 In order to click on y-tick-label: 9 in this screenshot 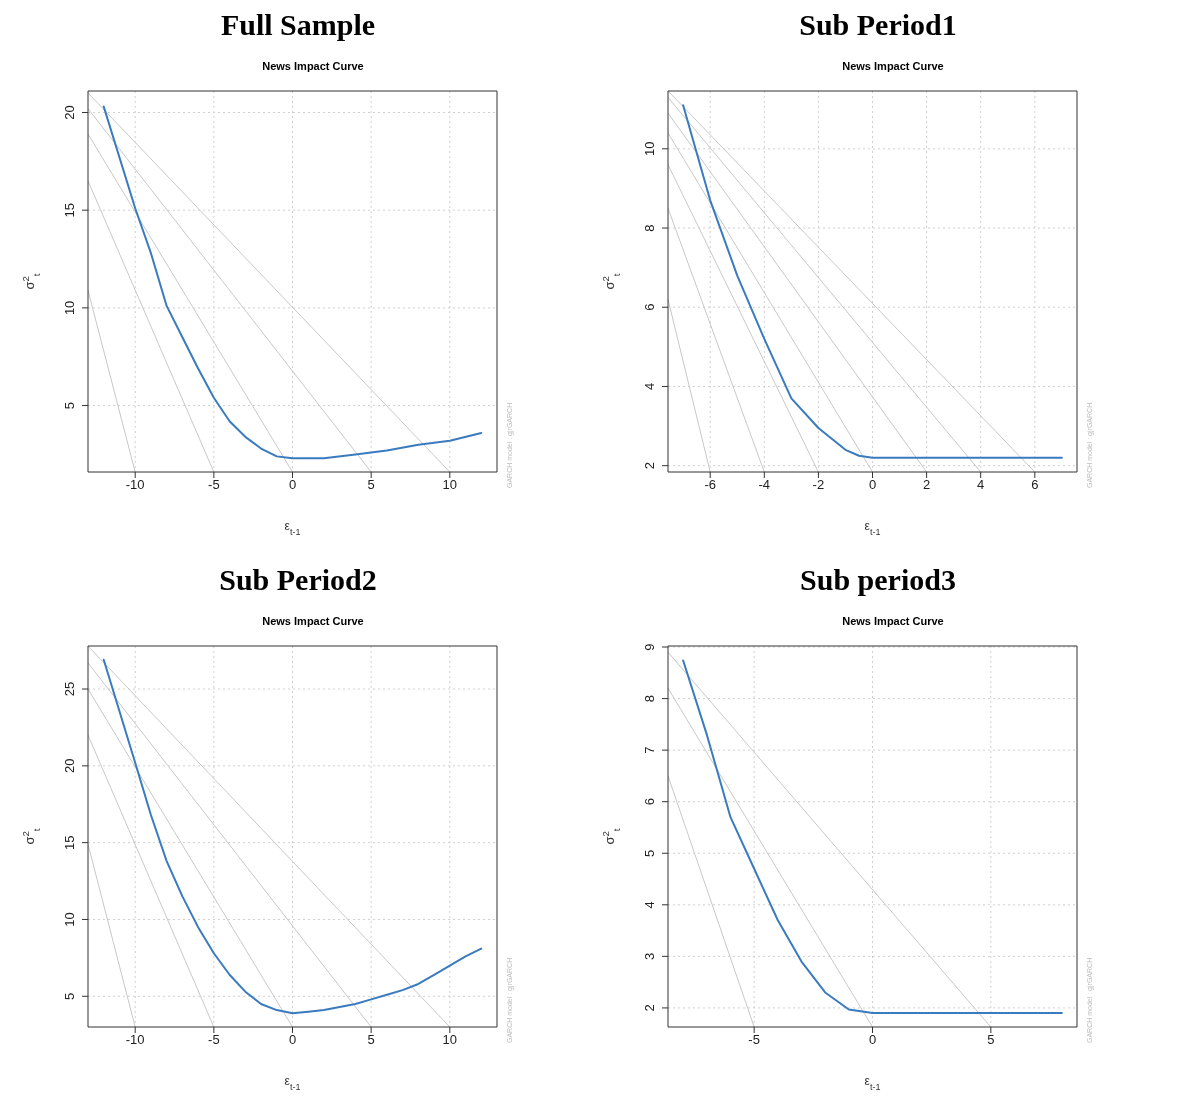, I will do `click(649, 647)`.